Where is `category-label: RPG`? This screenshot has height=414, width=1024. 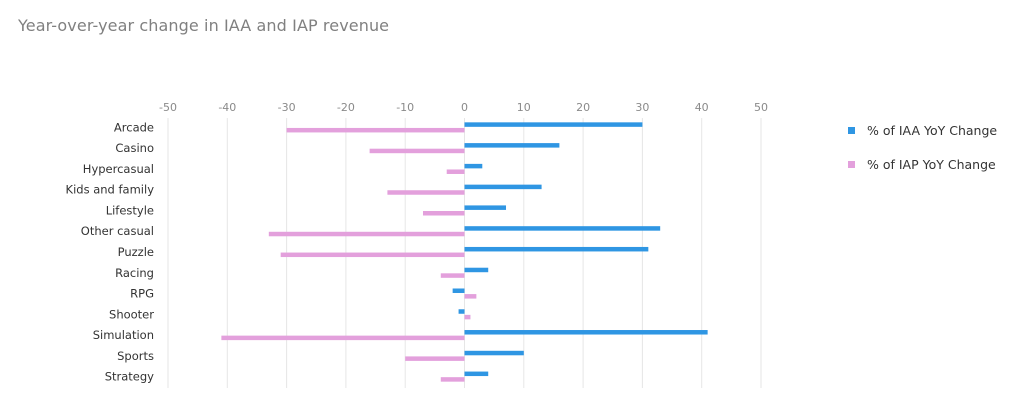 category-label: RPG is located at coordinates (142, 294).